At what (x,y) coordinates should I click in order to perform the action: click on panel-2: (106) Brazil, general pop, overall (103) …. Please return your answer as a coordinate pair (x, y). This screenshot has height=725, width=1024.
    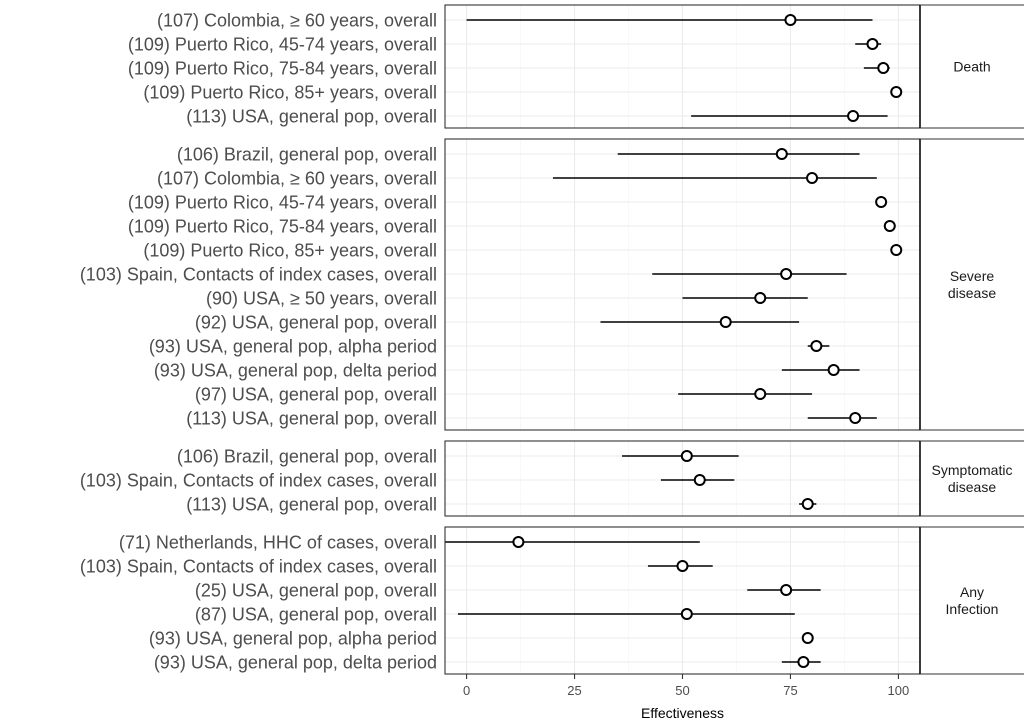
    Looking at the image, I should click on (552, 478).